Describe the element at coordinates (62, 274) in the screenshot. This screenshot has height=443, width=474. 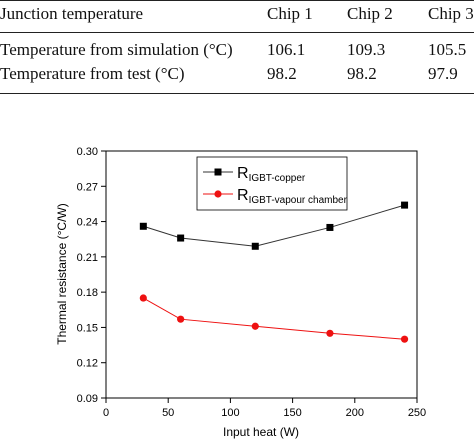
I see `y-axis-label: Thermal resistance (°C/W)` at that location.